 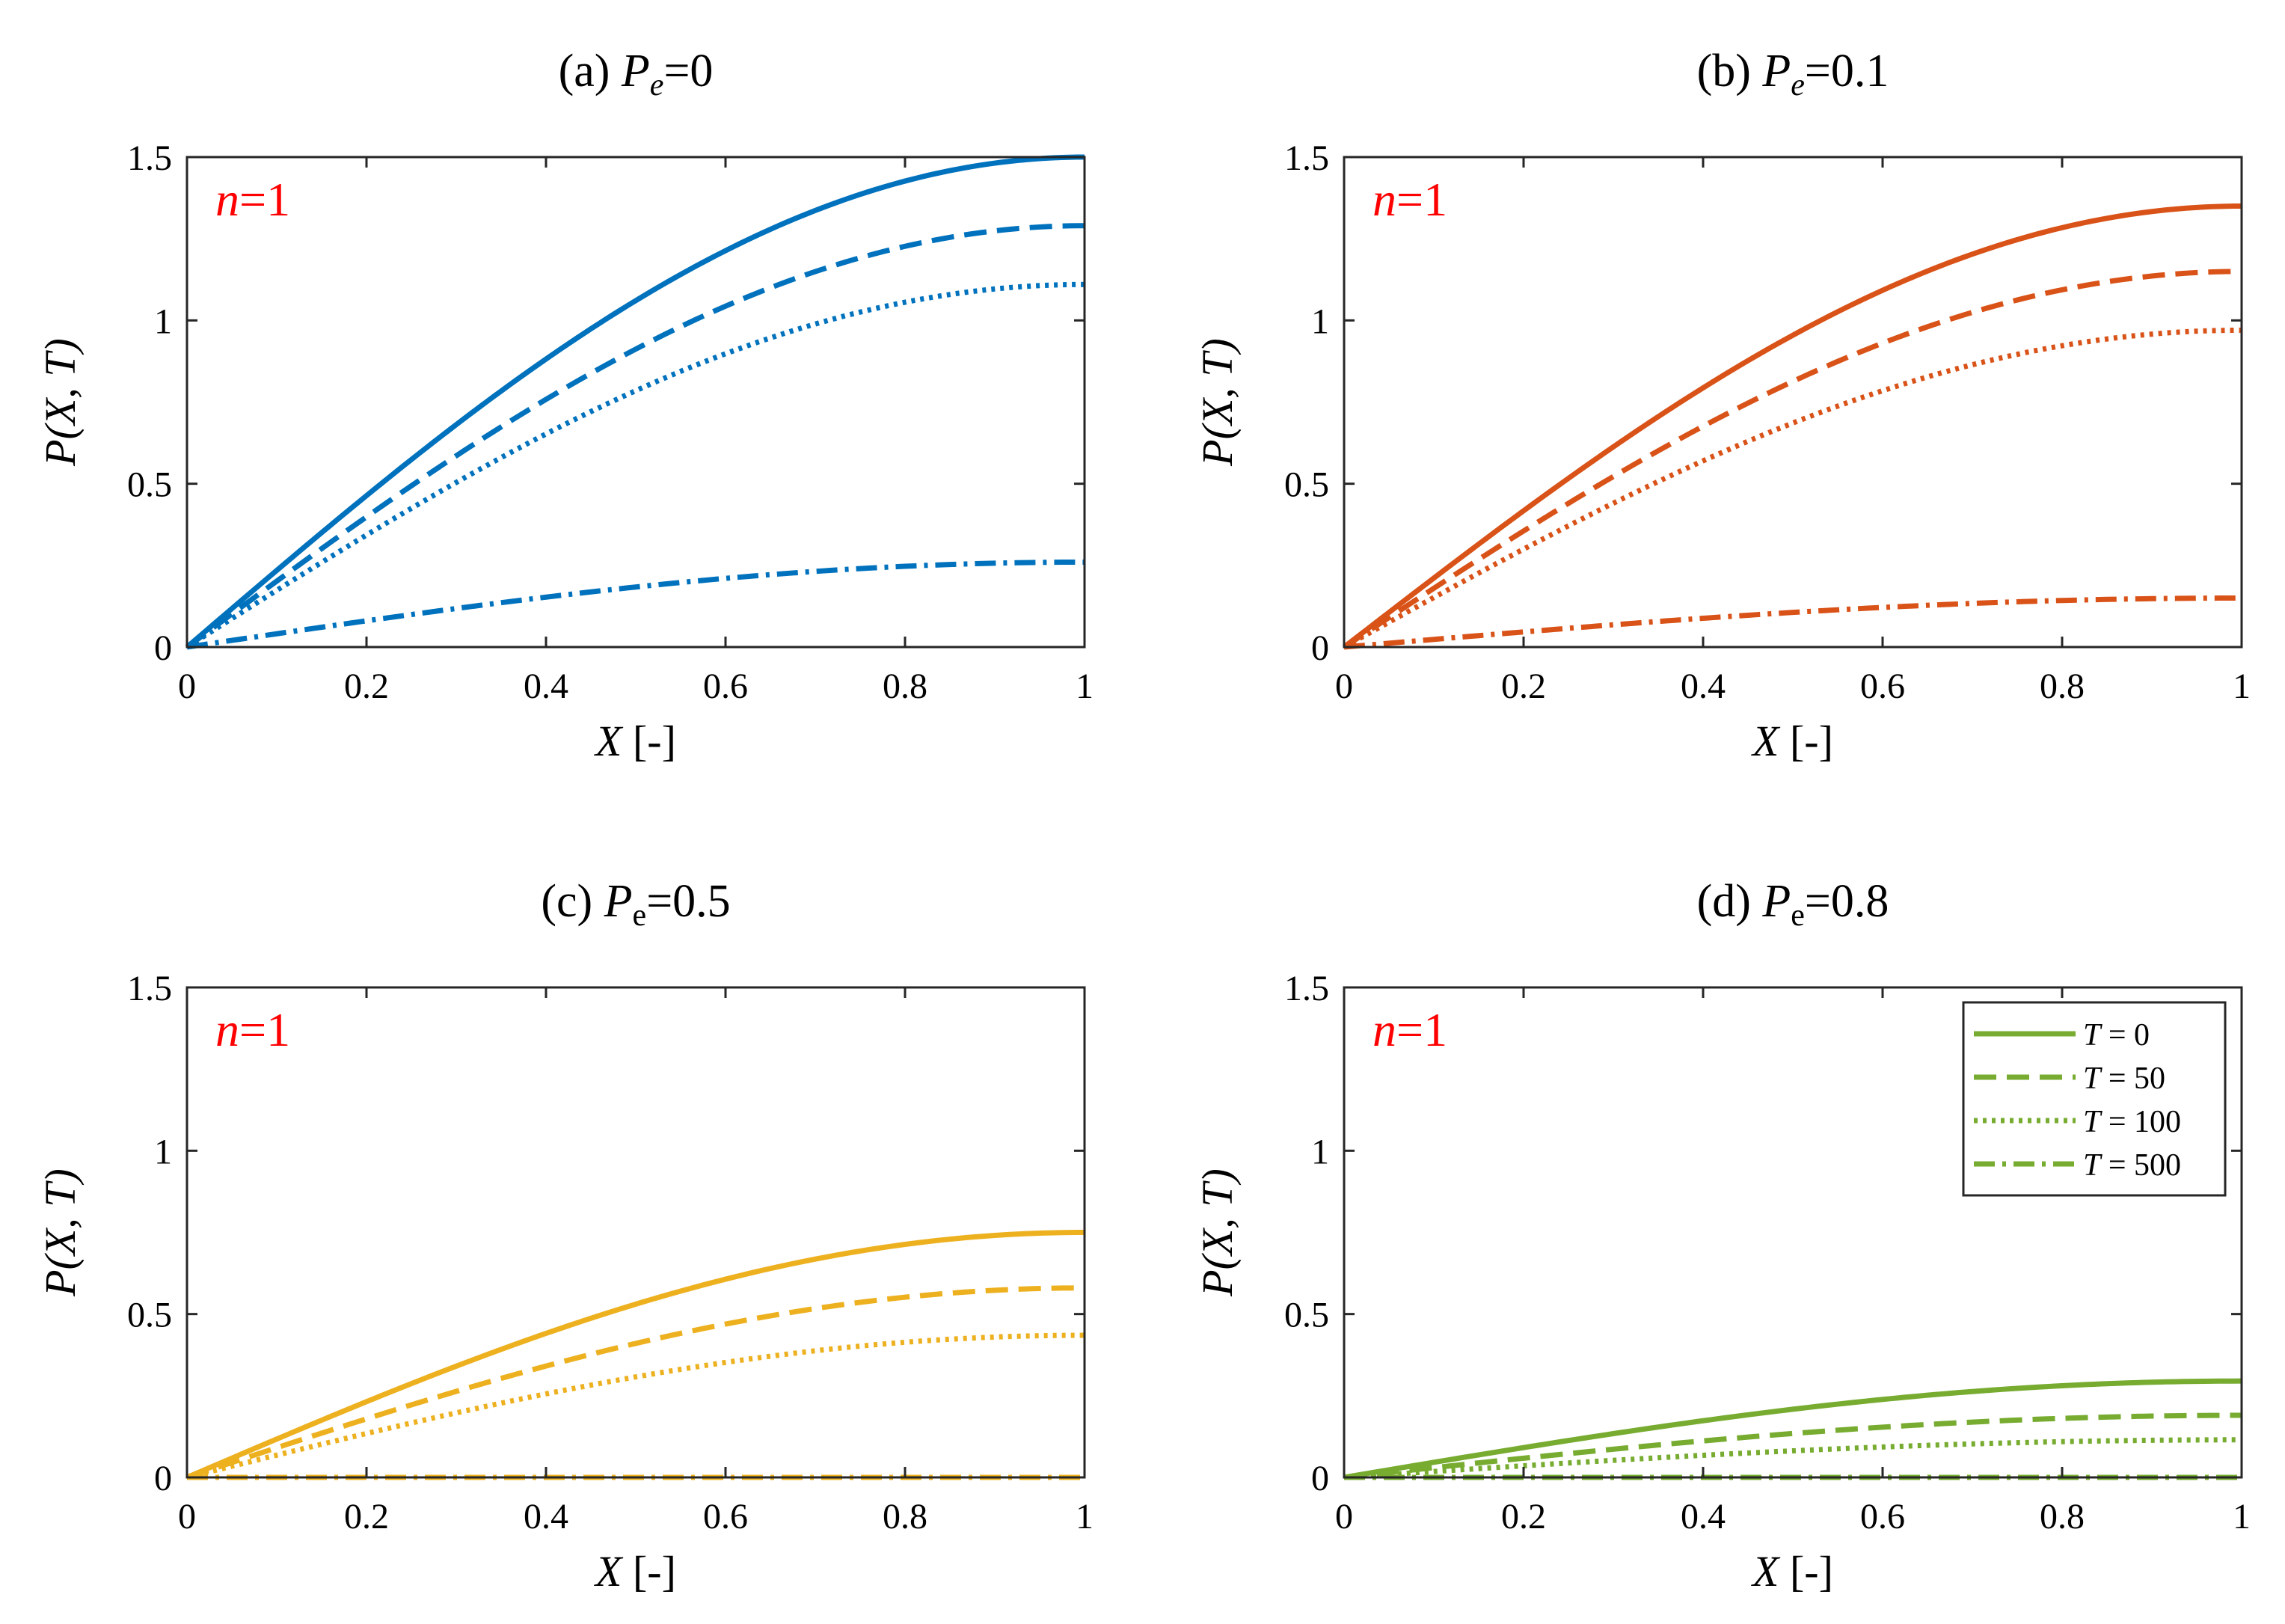 What do you see at coordinates (635, 905) in the screenshot?
I see `subplot-title: (c) Pe=0.5` at bounding box center [635, 905].